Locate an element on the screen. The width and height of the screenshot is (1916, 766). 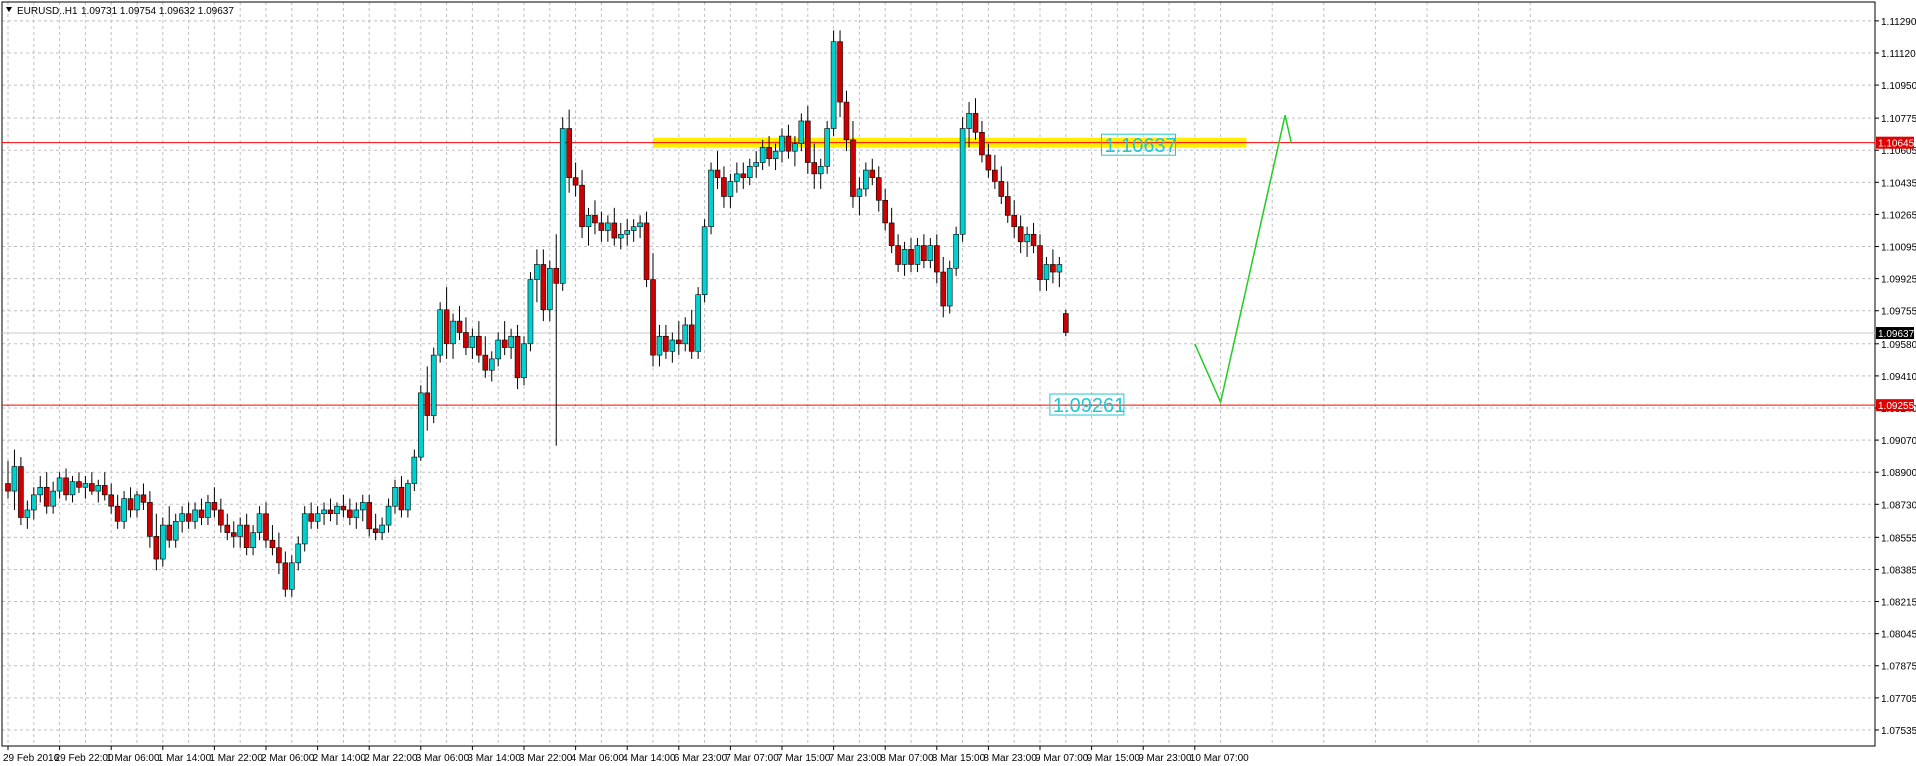
y-tick-label: 1.10435 is located at coordinates (1898, 183).